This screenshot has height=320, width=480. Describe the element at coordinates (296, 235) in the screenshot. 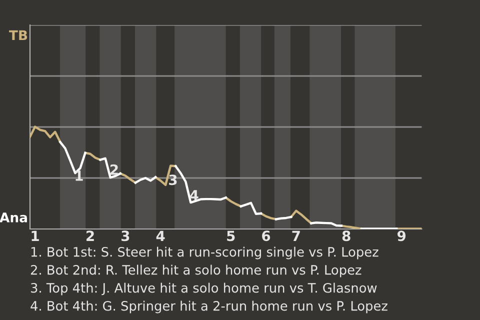

I see `x-tick-label: 7` at that location.